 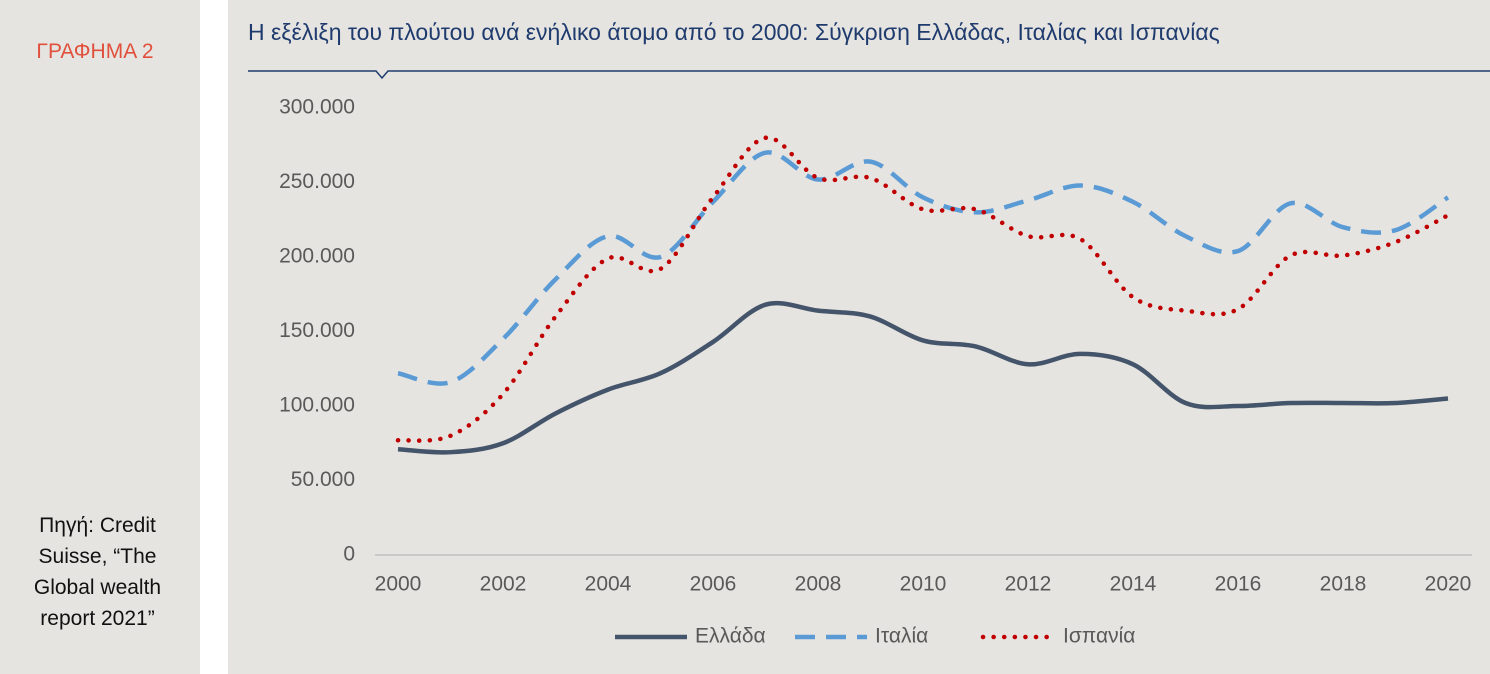 I want to click on x-tick-label: 2016, so click(x=1238, y=584).